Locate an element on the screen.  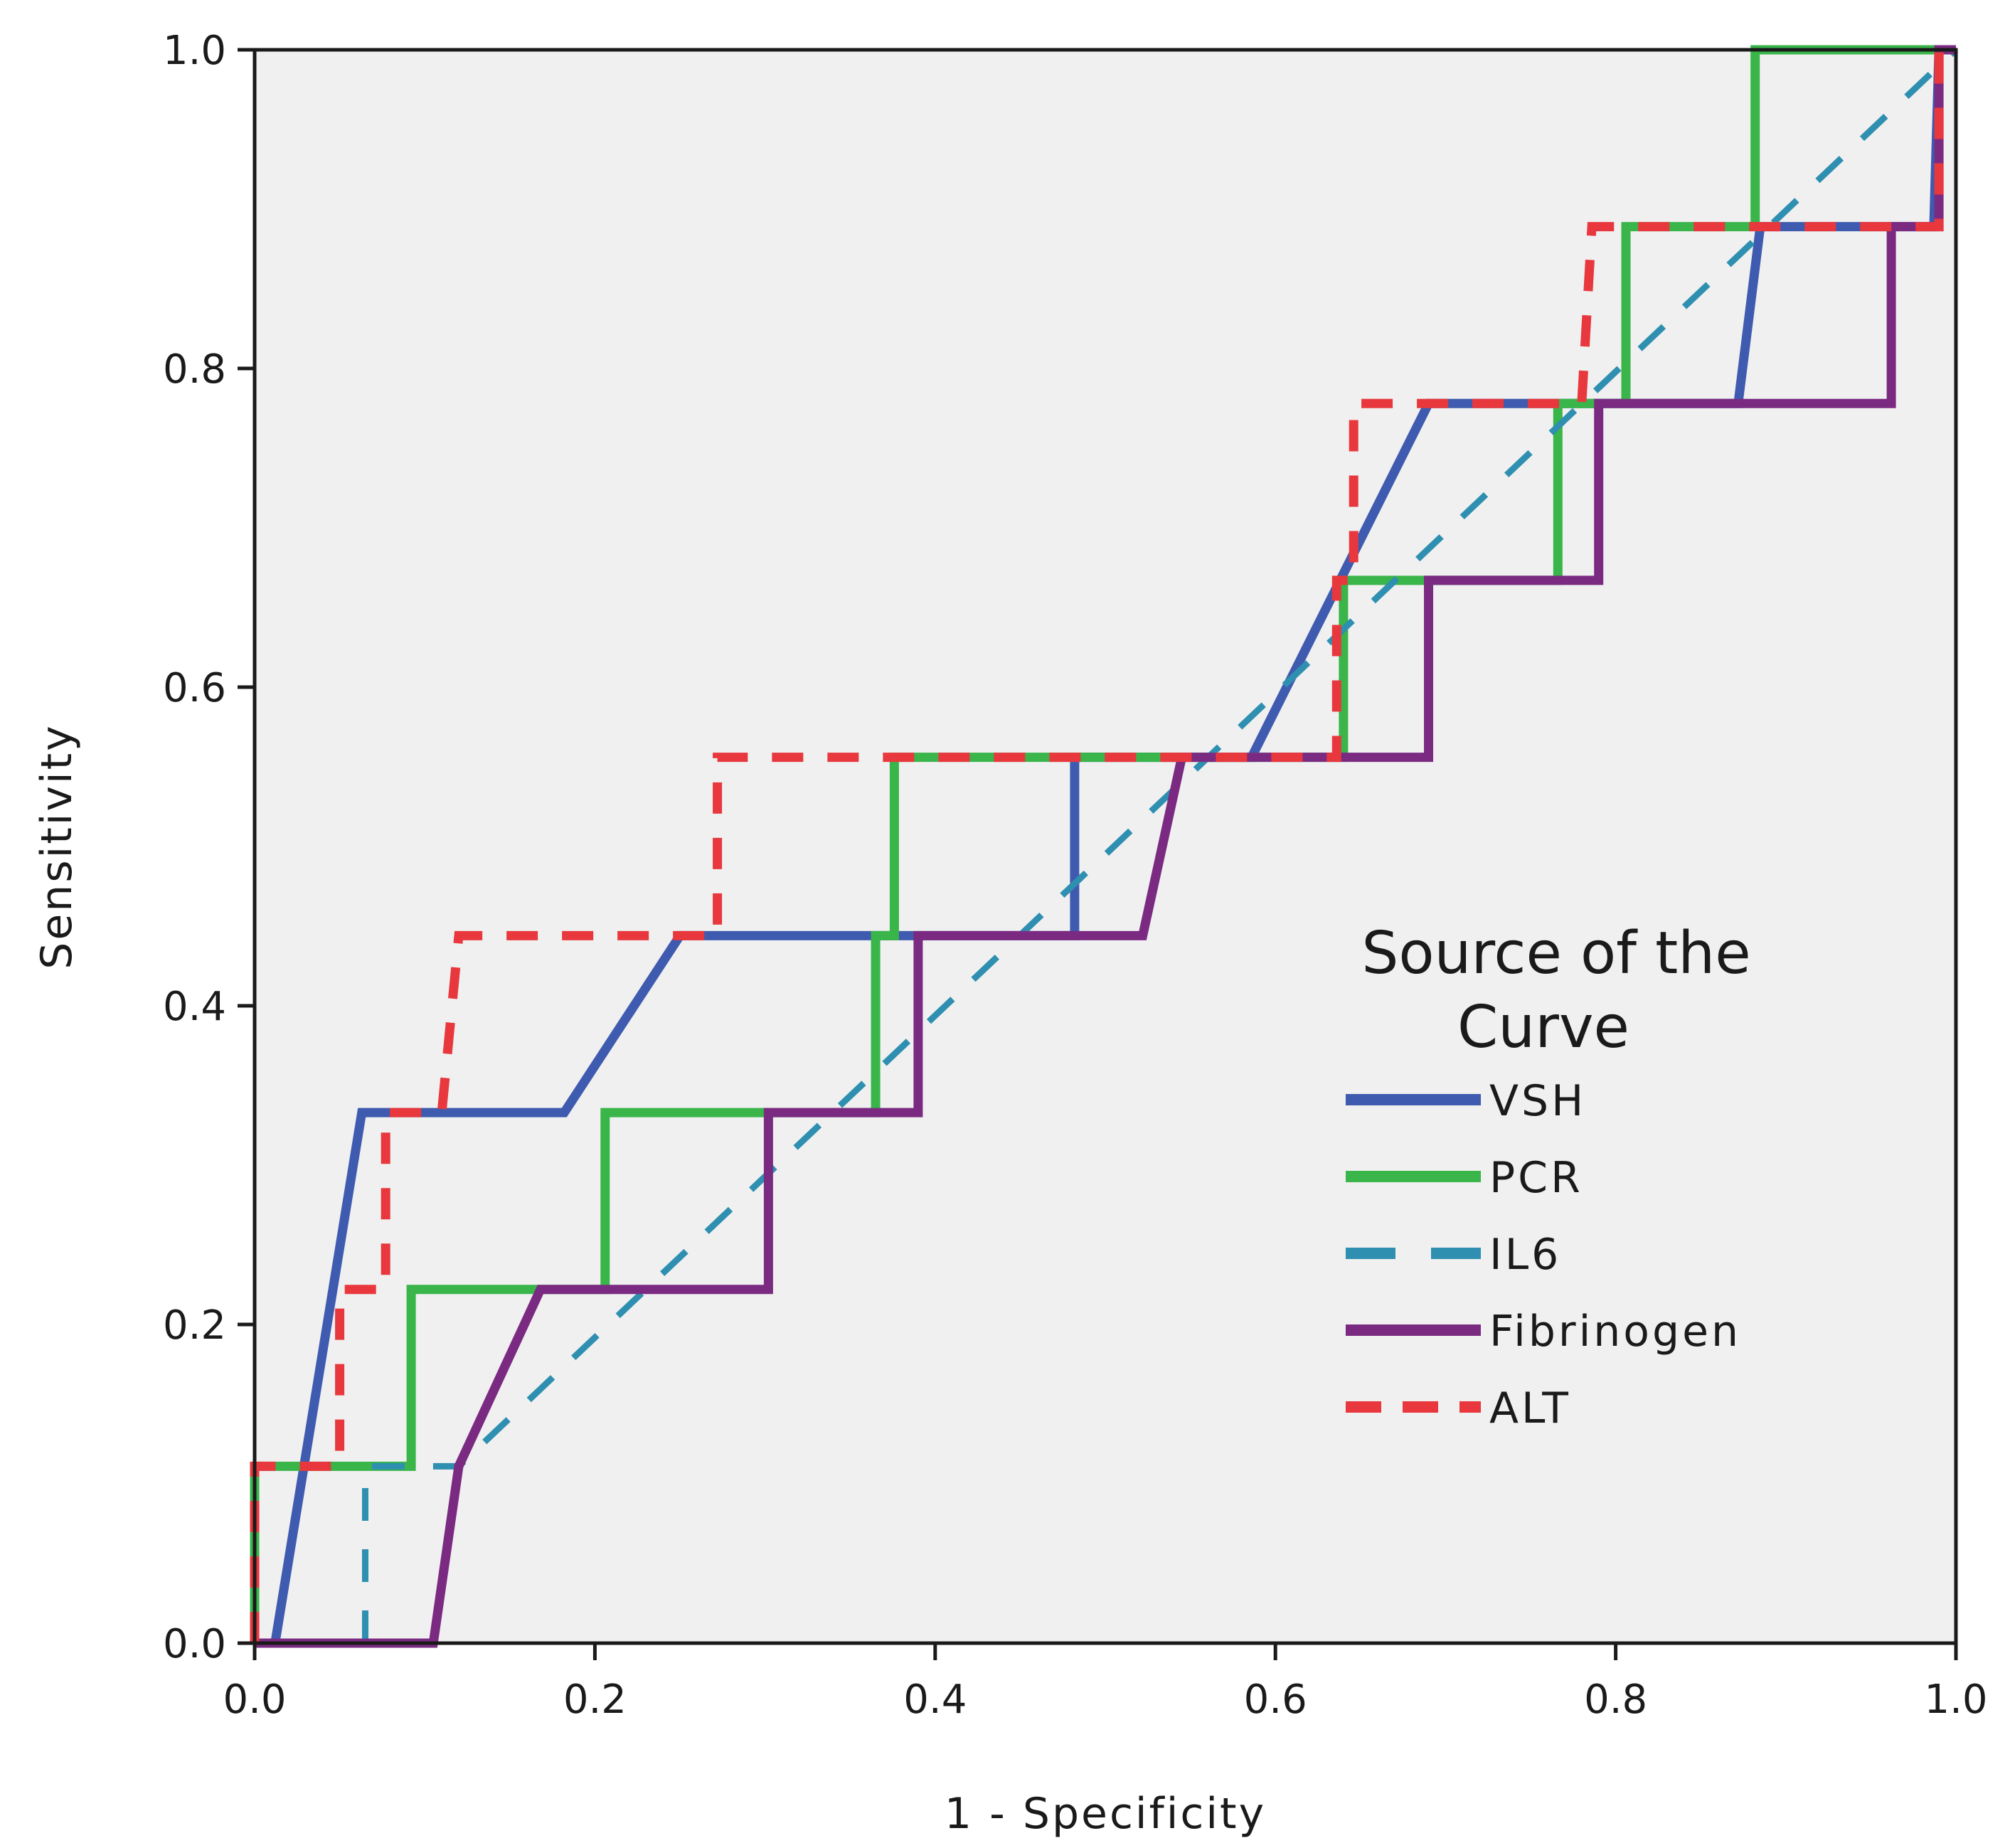
y-tick-label: 0.6 is located at coordinates (194, 688).